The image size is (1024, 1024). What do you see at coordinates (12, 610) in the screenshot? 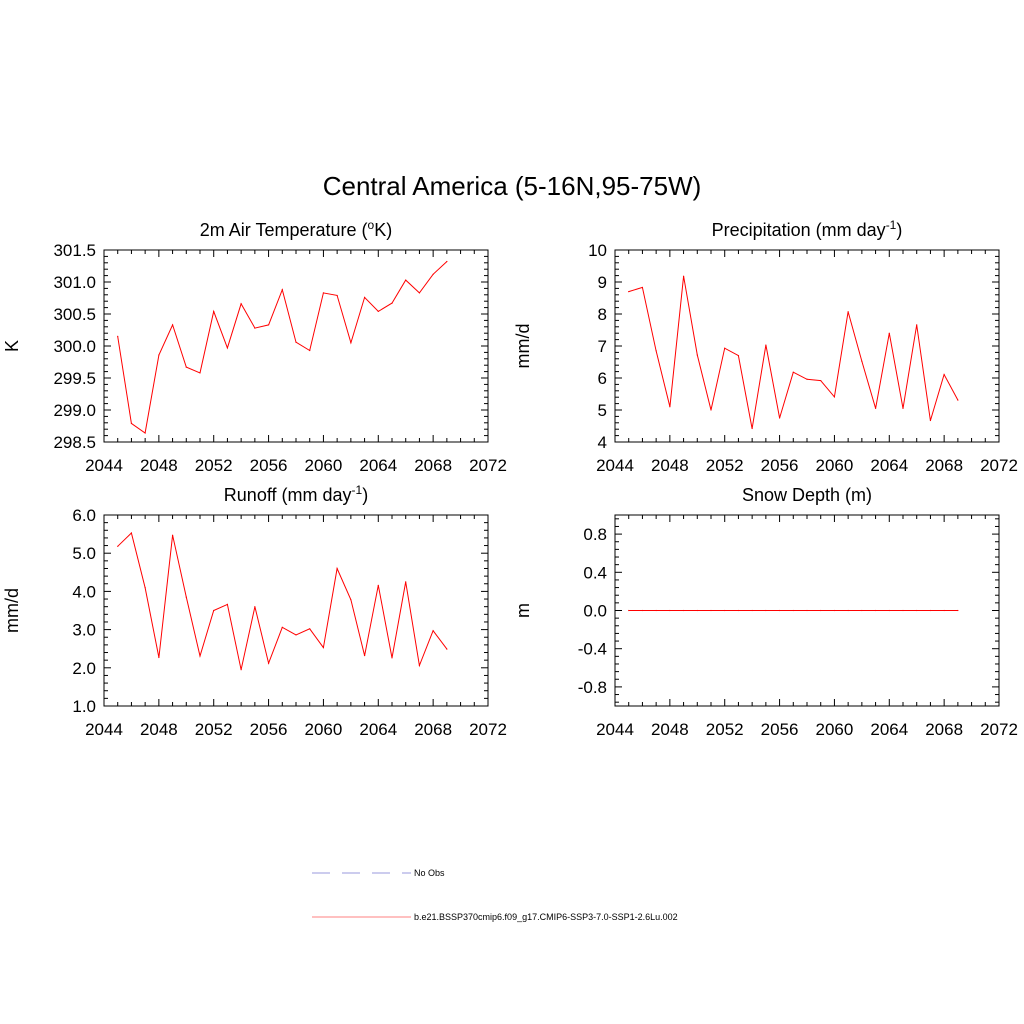
I see `runoff-y-axis-label: mm/d` at bounding box center [12, 610].